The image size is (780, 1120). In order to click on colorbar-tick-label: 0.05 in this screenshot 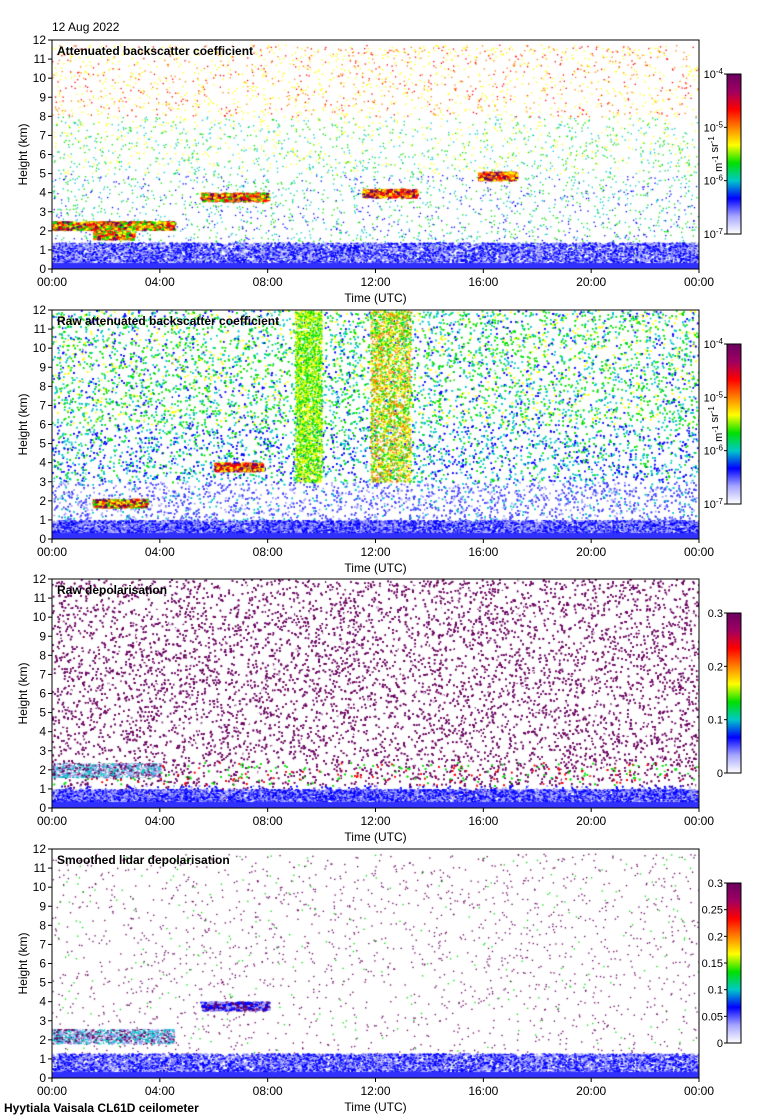, I will do `click(712, 1017)`.